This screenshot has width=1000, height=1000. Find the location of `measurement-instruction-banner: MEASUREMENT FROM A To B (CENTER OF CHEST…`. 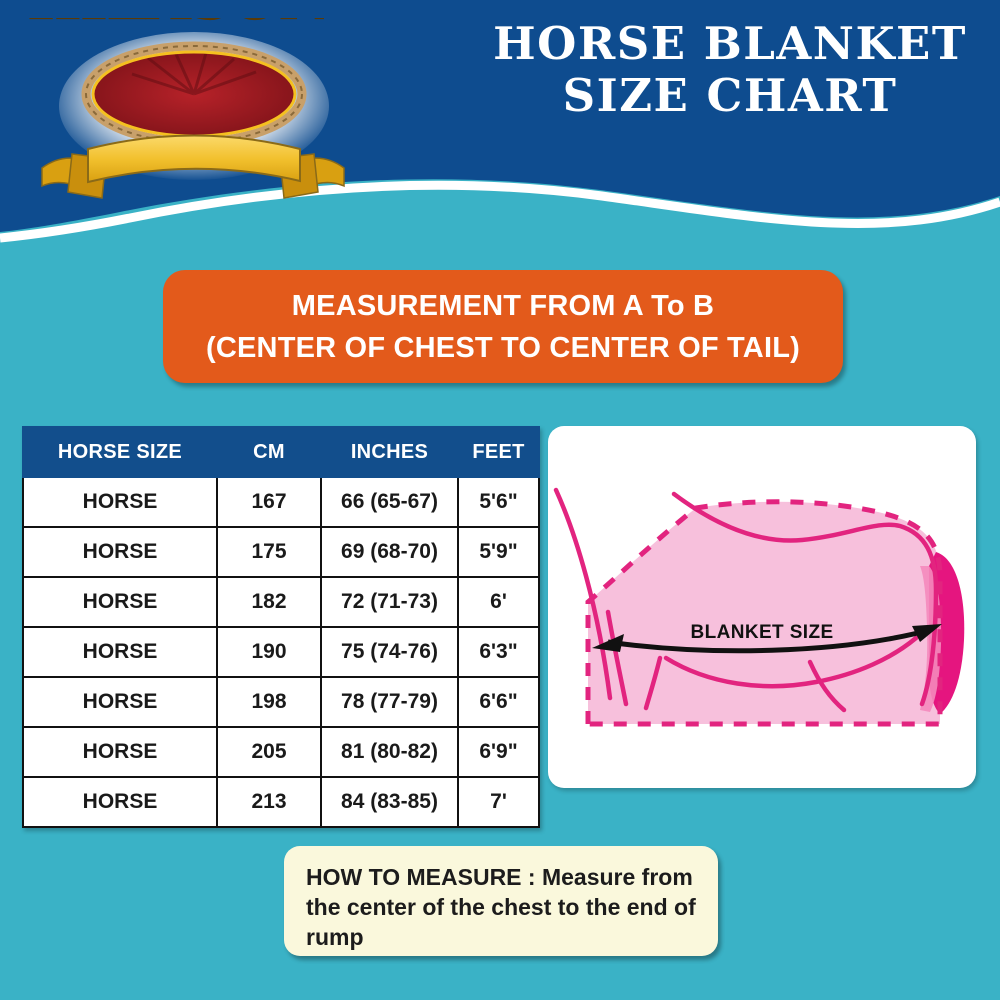

measurement-instruction-banner: MEASUREMENT FROM A To B (CENTER OF CHEST… is located at coordinates (503, 326).